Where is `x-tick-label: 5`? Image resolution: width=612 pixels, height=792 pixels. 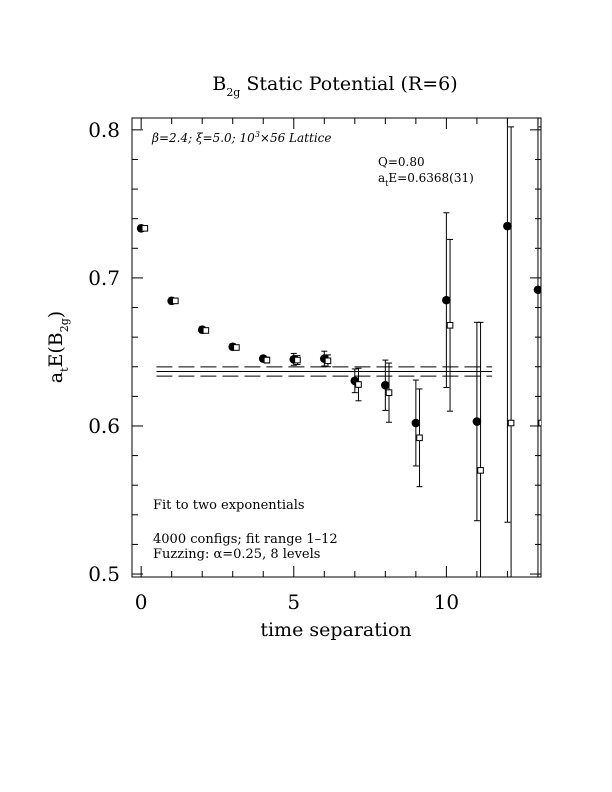 x-tick-label: 5 is located at coordinates (293, 602).